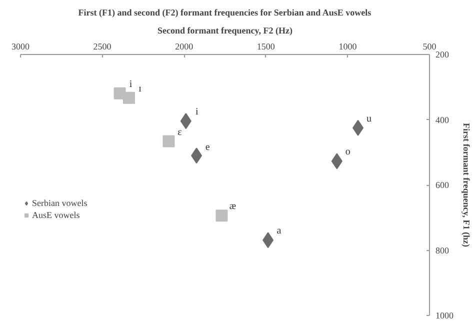  Describe the element at coordinates (369, 118) in the screenshot. I see `annotation: u` at that location.